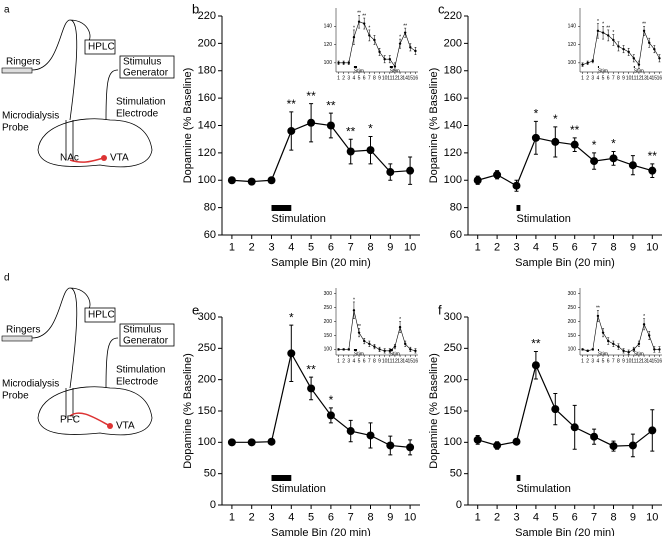 The width and height of the screenshot is (667, 536). I want to click on panel-label: a, so click(7, 10).